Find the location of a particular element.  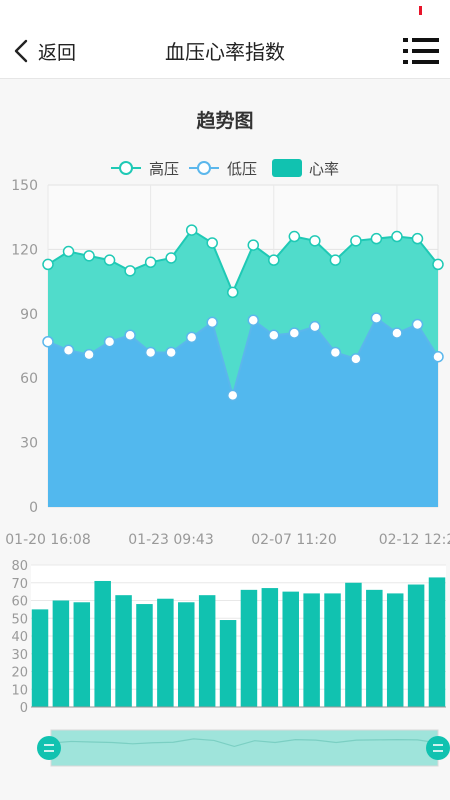

back-label: 返回 is located at coordinates (57, 52).